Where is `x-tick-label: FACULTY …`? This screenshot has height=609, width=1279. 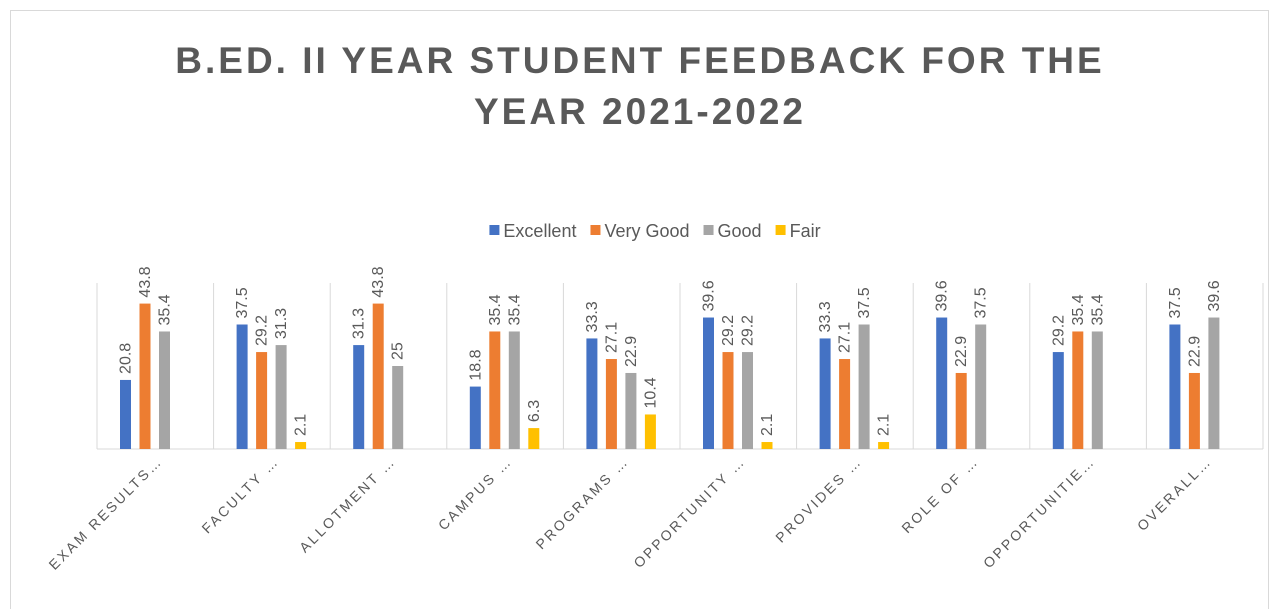 x-tick-label: FACULTY … is located at coordinates (240, 495).